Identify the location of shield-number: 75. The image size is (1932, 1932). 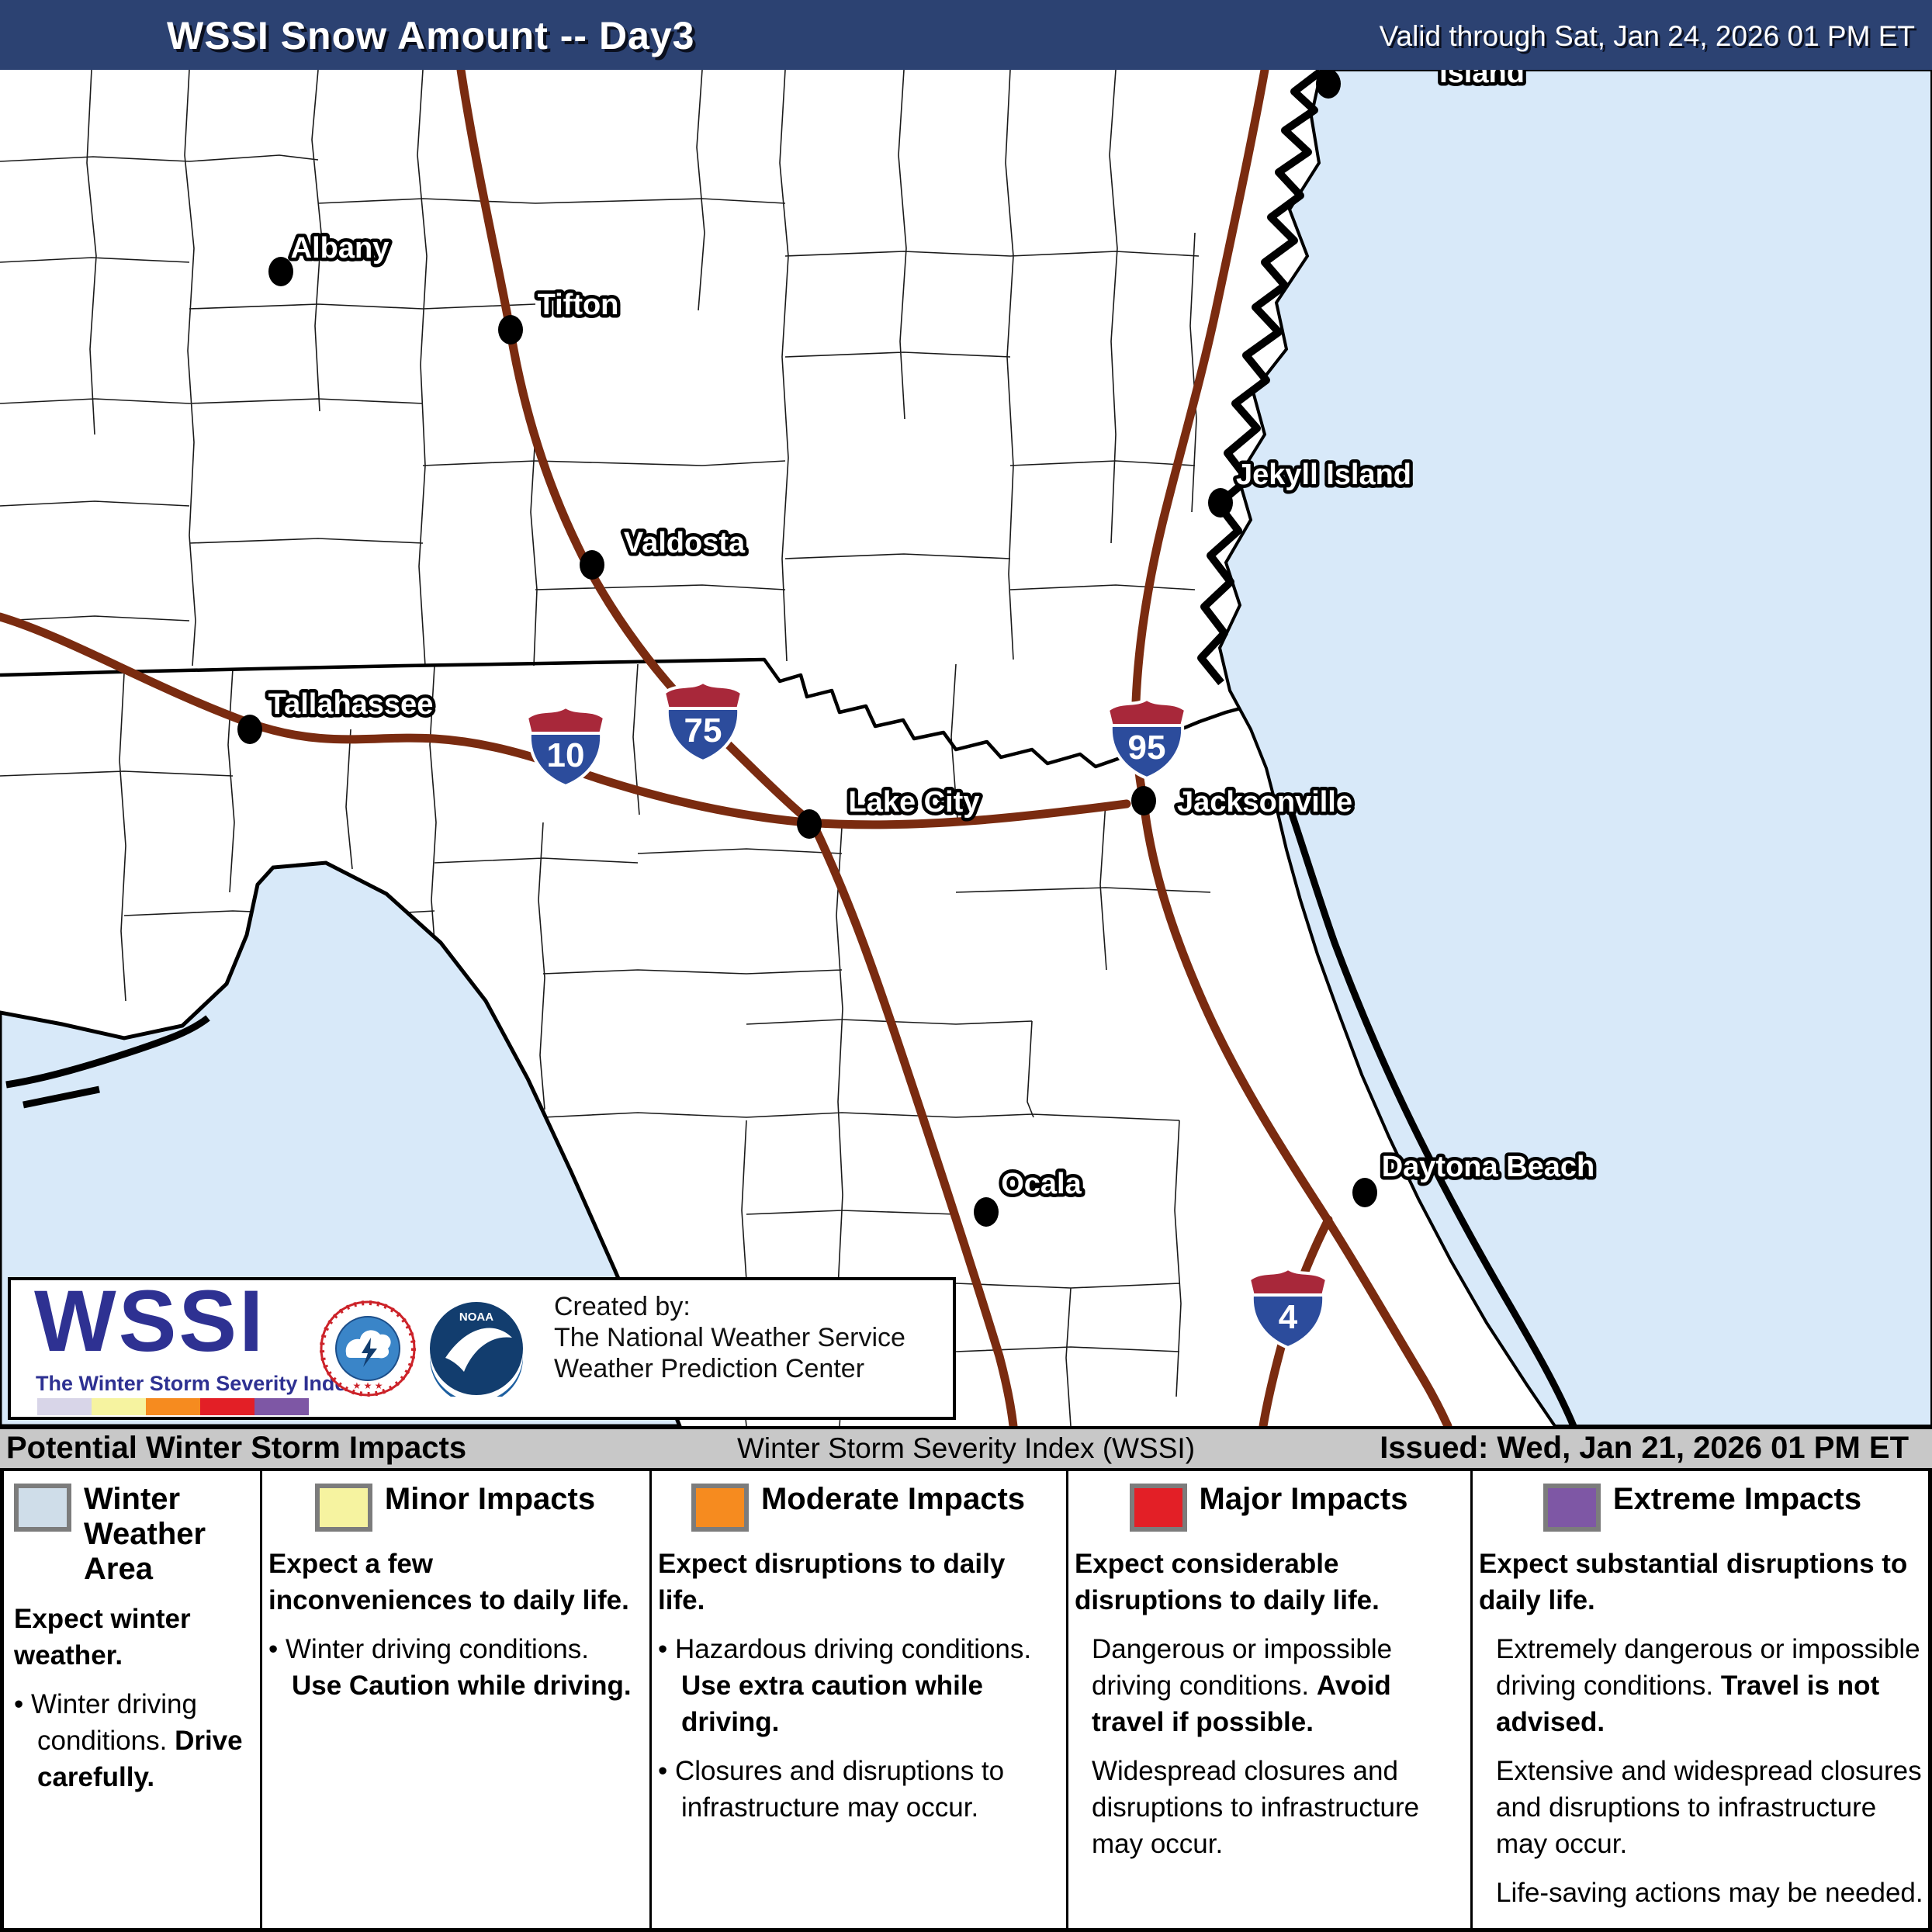
(703, 731).